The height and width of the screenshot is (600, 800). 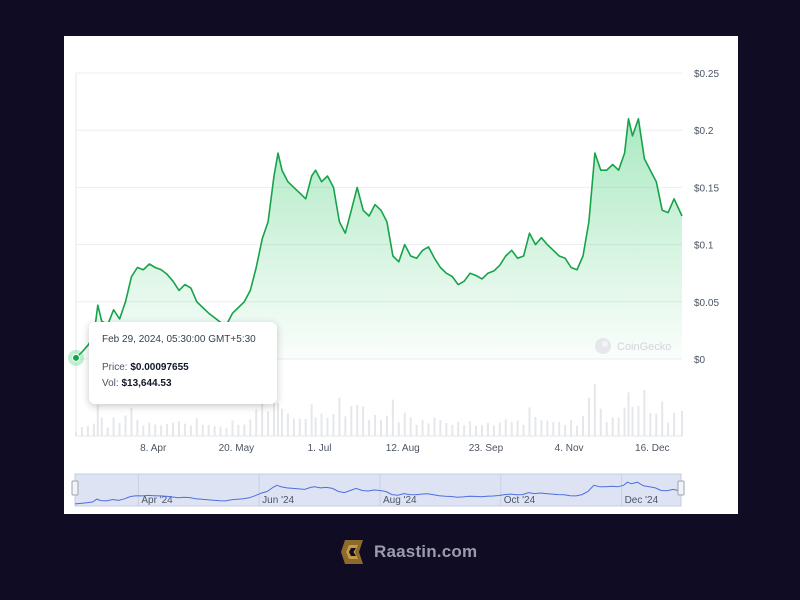 What do you see at coordinates (352, 552) in the screenshot?
I see `raastin-logo-icon` at bounding box center [352, 552].